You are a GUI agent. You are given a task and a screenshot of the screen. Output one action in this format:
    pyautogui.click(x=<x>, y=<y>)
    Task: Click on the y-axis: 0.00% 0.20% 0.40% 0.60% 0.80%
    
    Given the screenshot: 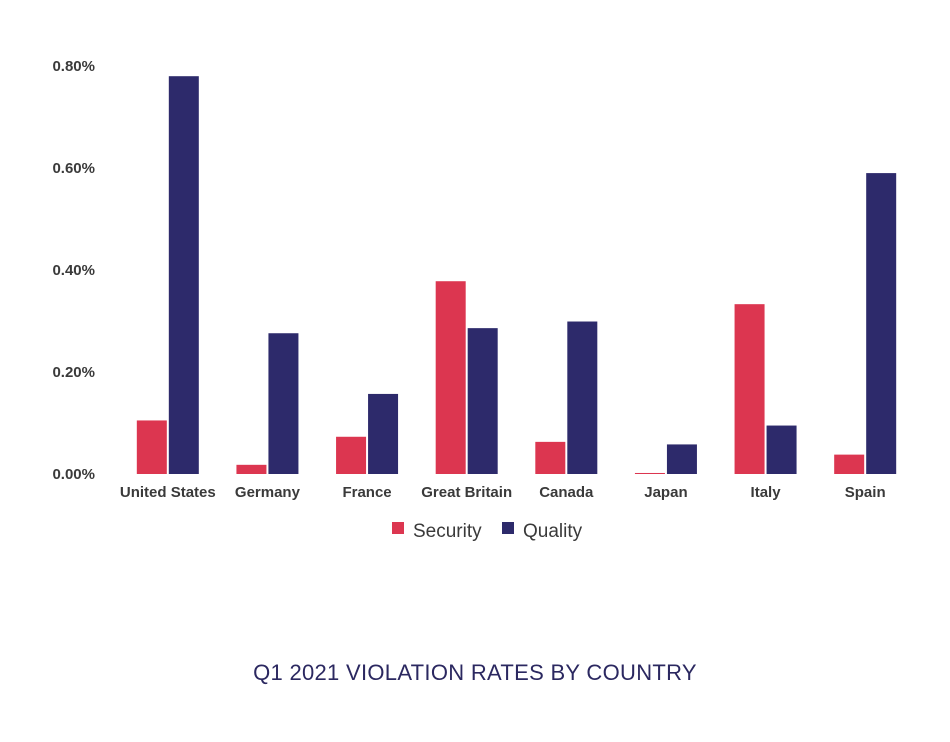 What is the action you would take?
    pyautogui.click(x=73, y=270)
    